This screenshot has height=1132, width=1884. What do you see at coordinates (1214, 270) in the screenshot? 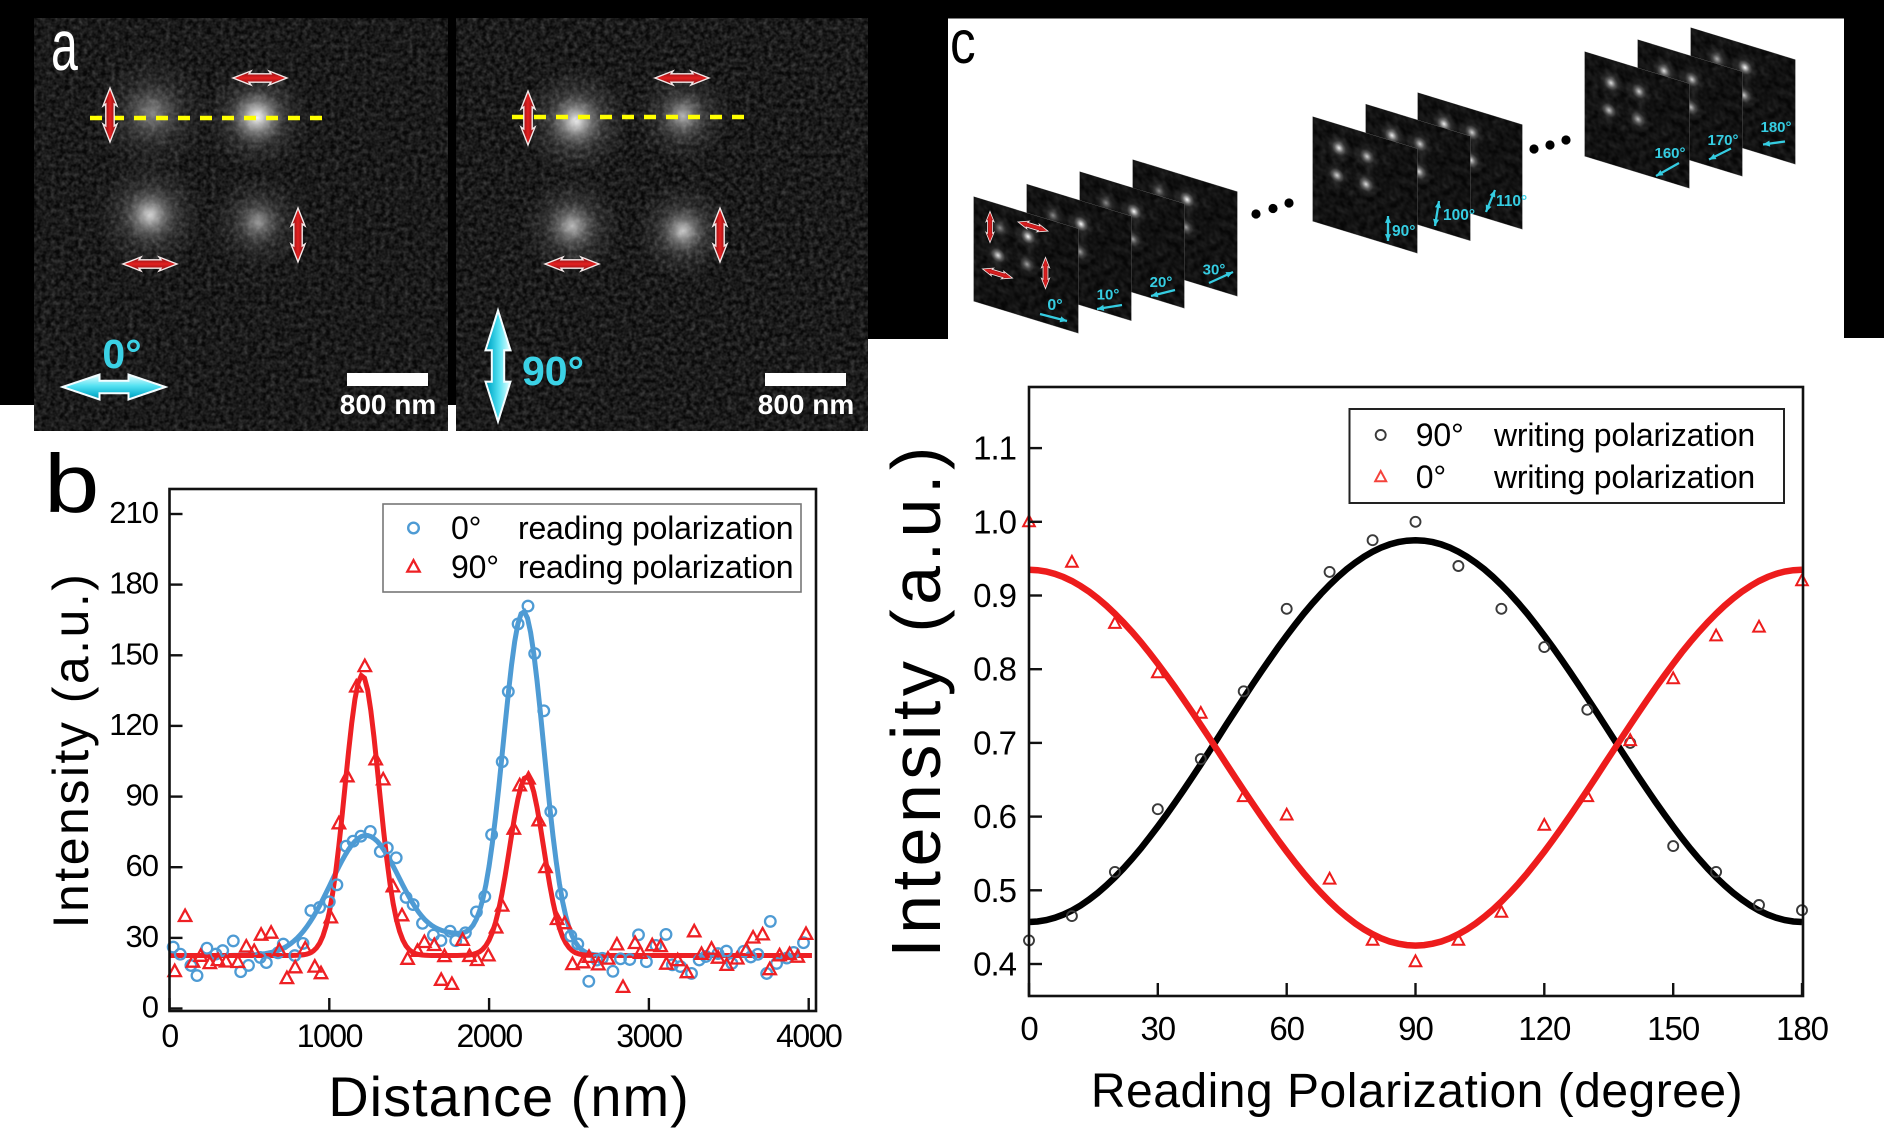
I see `svg-text: 30°` at bounding box center [1214, 270].